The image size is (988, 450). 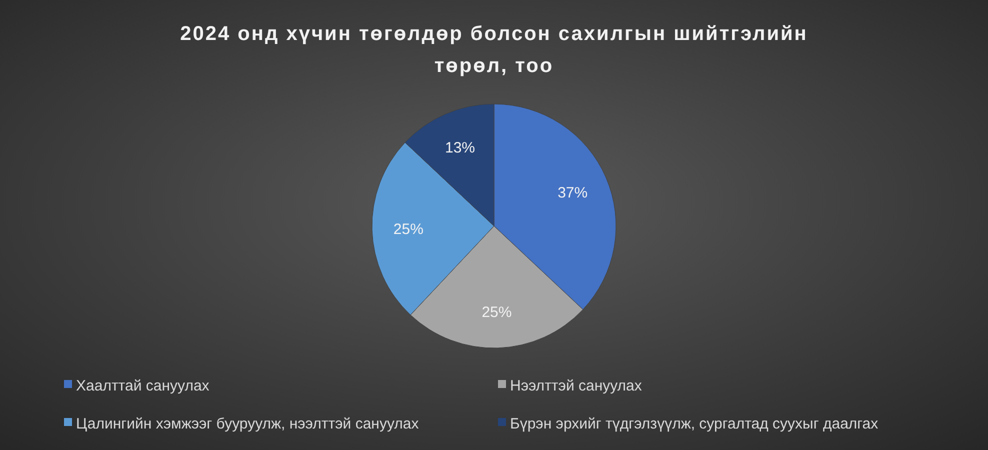 What do you see at coordinates (143, 385) in the screenshot?
I see `legend-label: Хаалттай сануулах` at bounding box center [143, 385].